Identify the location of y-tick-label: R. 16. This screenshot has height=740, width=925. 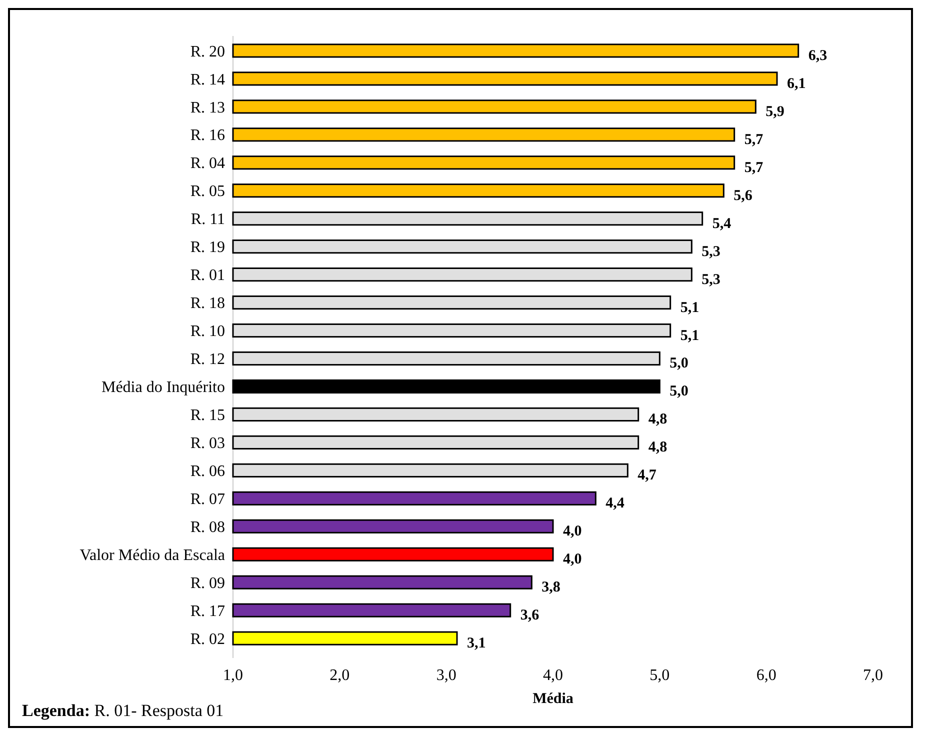
(207, 135).